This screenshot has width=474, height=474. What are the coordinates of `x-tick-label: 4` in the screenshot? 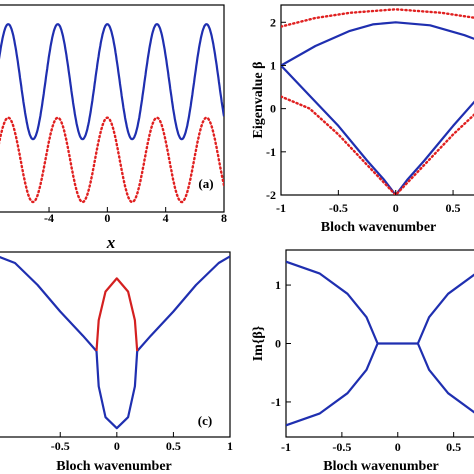 It's located at (166, 218).